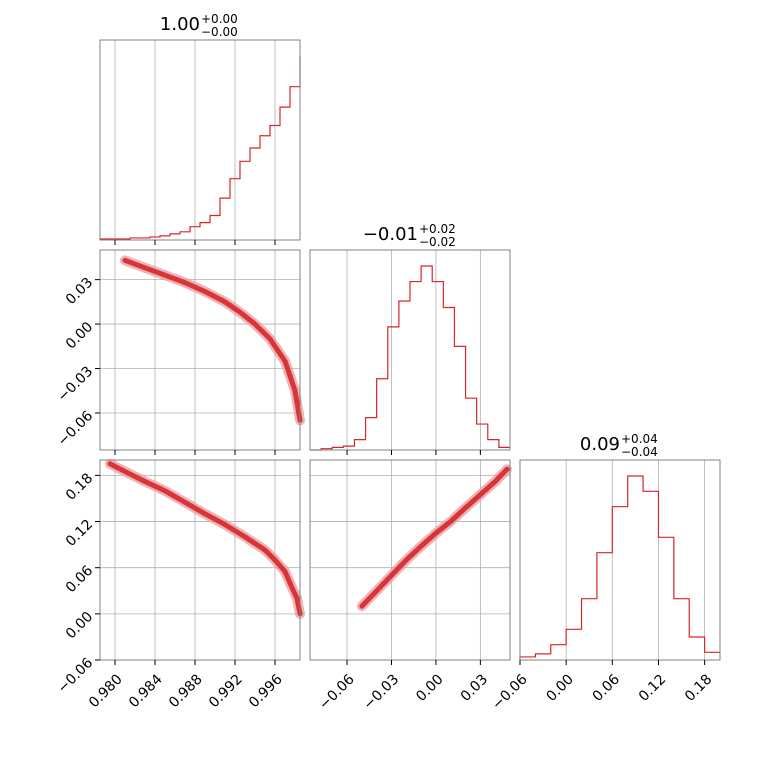  Describe the element at coordinates (186, 691) in the screenshot. I see `xtick-label-20-2: 0.988` at that location.